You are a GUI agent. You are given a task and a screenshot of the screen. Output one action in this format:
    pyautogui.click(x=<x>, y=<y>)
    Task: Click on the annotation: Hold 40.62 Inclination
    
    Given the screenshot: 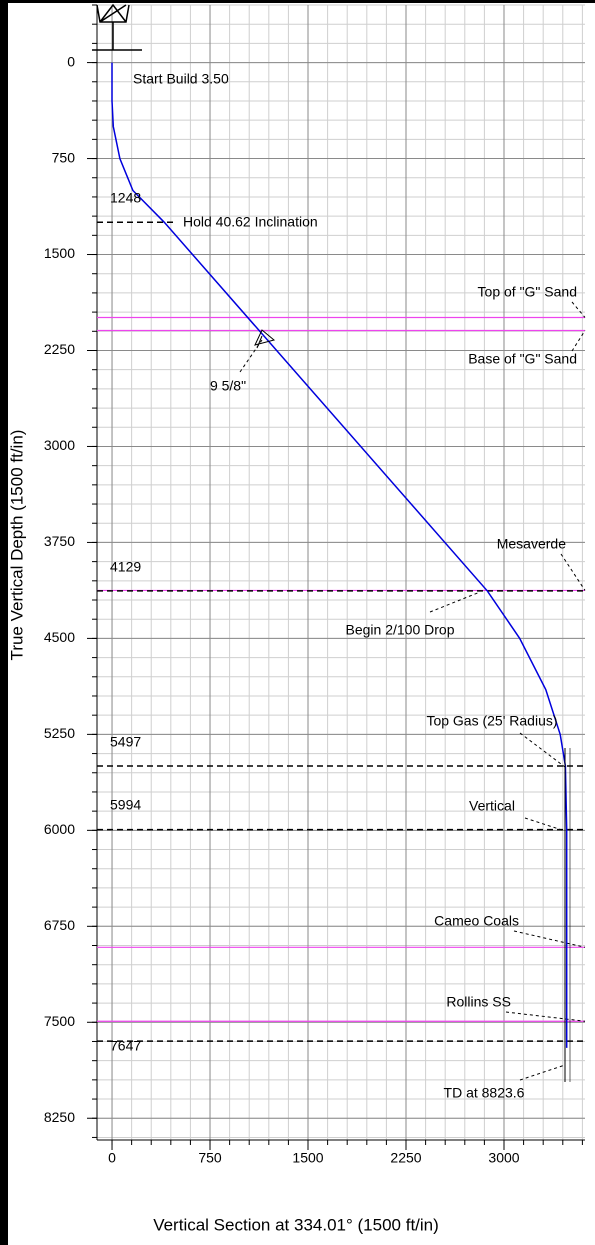 What is the action you would take?
    pyautogui.click(x=250, y=222)
    